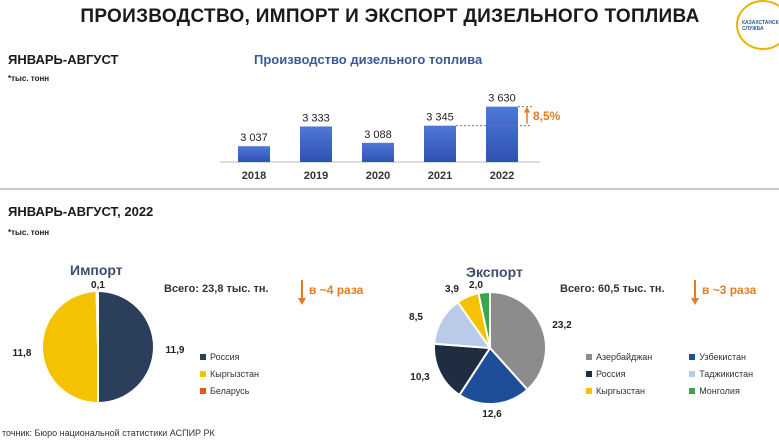  I want to click on bottom-period-label: ЯНВАРЬ-АВГУСТ, 2022, so click(81, 211).